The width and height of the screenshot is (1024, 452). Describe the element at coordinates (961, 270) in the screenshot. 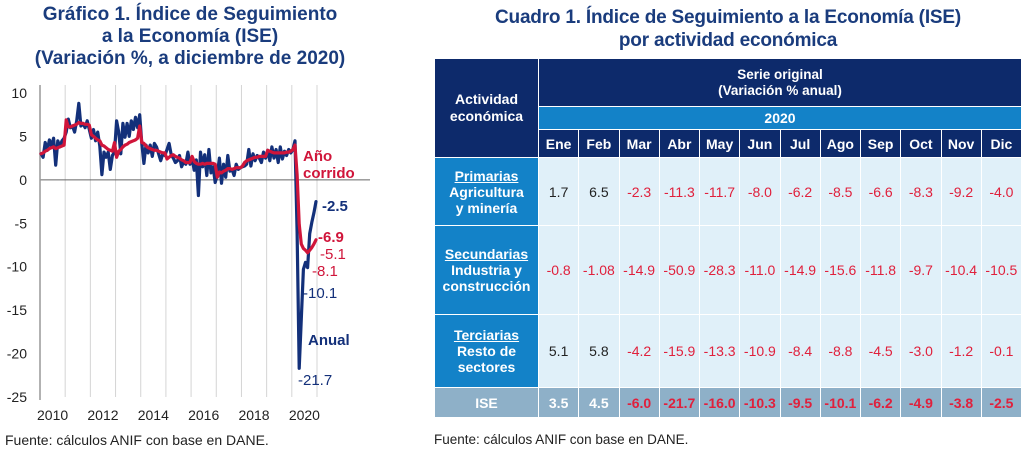

I see `value-cell: -10.4` at that location.